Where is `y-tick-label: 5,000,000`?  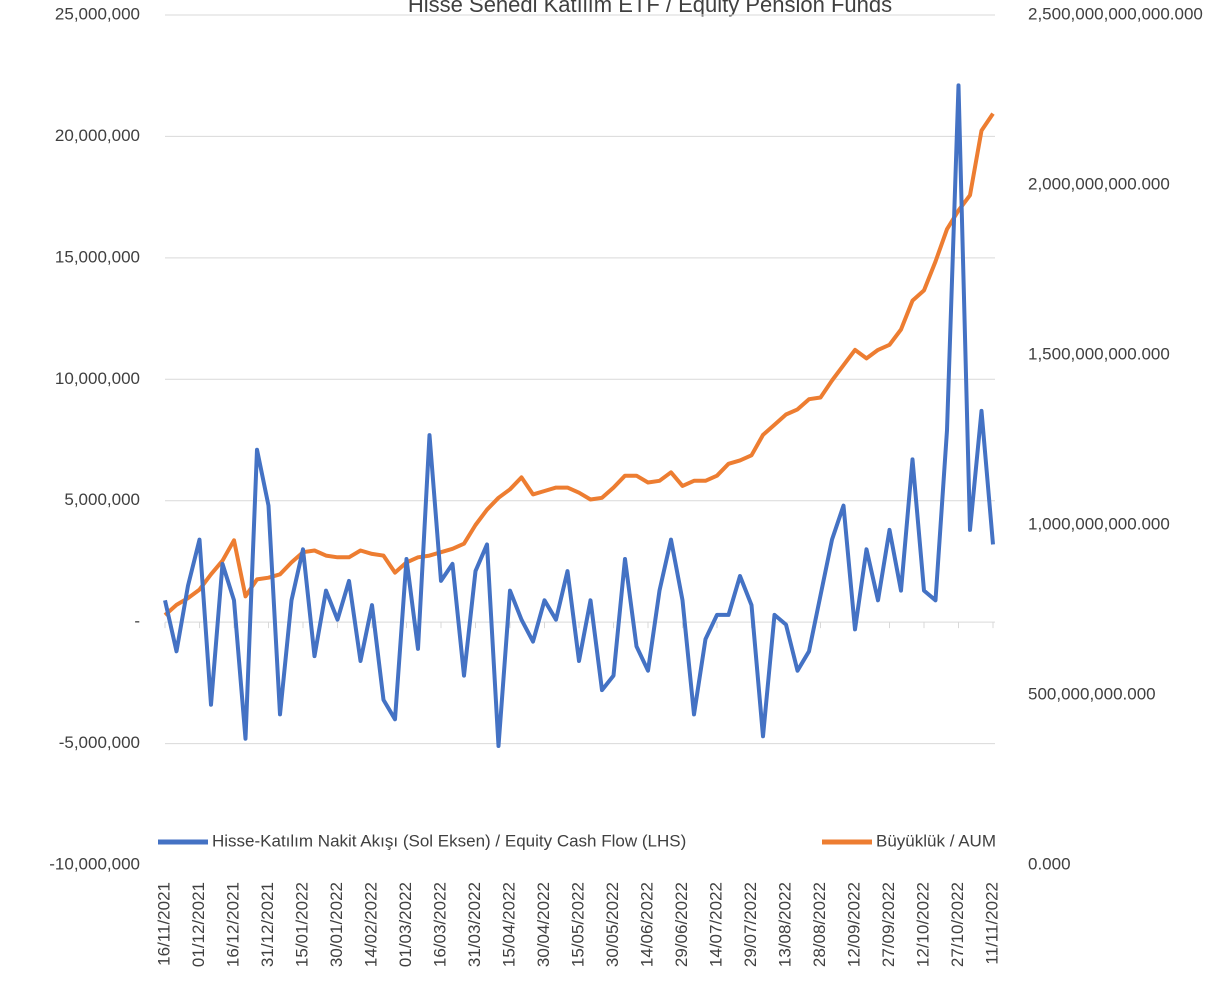
y-tick-label: 5,000,000 is located at coordinates (102, 499).